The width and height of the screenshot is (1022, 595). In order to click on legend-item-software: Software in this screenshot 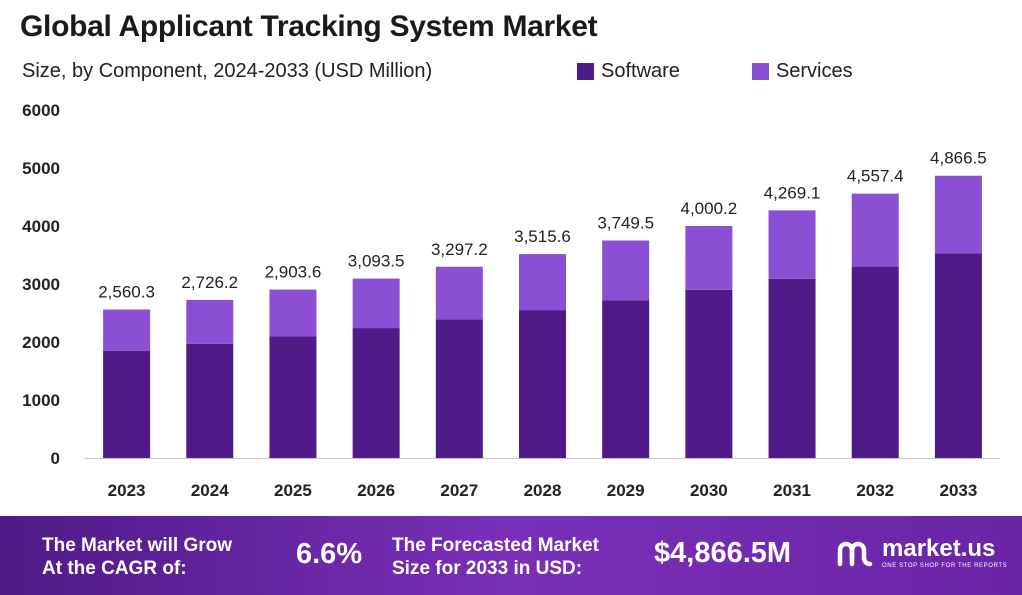, I will do `click(628, 71)`.